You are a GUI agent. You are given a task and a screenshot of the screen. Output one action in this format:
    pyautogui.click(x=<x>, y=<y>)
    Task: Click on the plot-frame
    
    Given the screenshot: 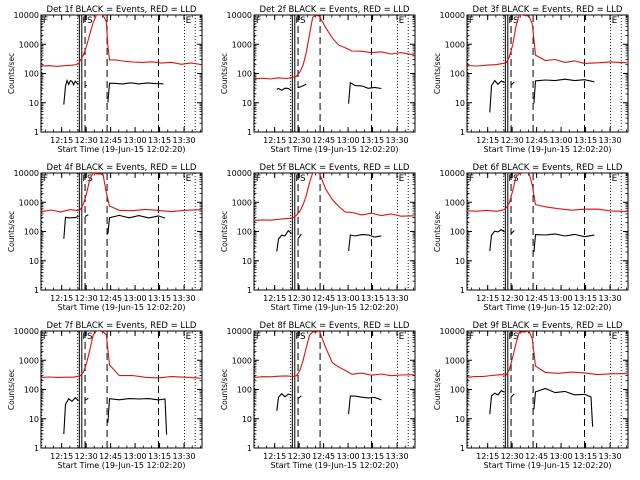 What is the action you would take?
    pyautogui.click(x=334, y=231)
    